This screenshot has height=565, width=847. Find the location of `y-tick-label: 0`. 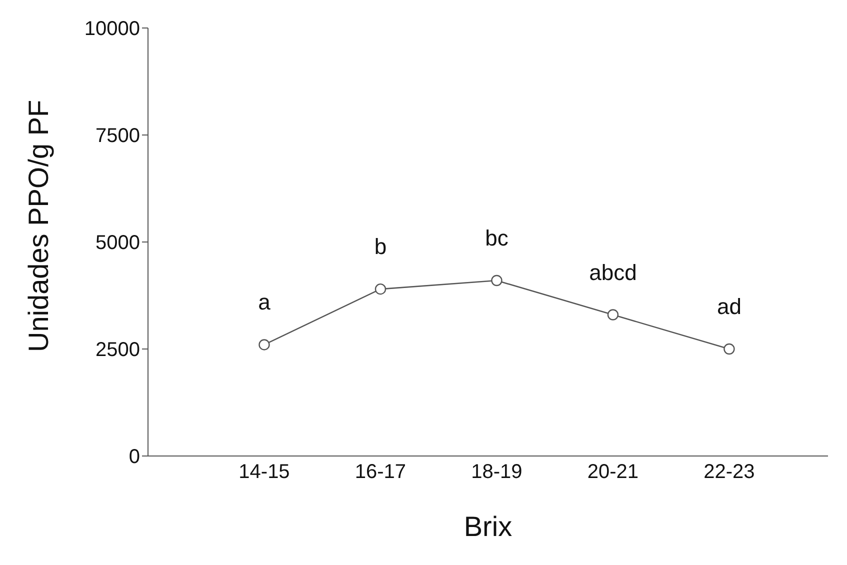

y-tick-label: 0 is located at coordinates (134, 457).